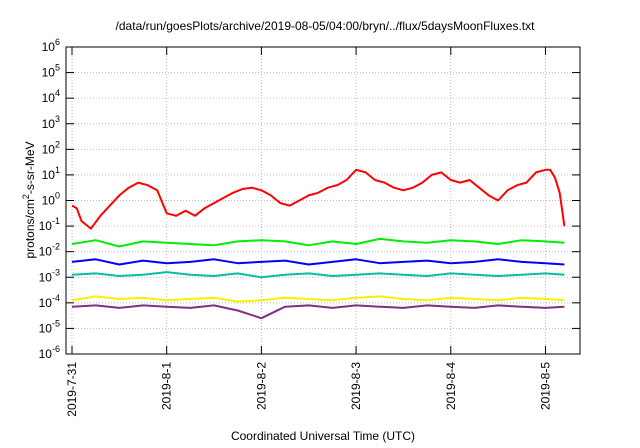 The height and width of the screenshot is (448, 640). What do you see at coordinates (49, 326) in the screenshot?
I see `y-tick-label: 10⁻⁵` at bounding box center [49, 326].